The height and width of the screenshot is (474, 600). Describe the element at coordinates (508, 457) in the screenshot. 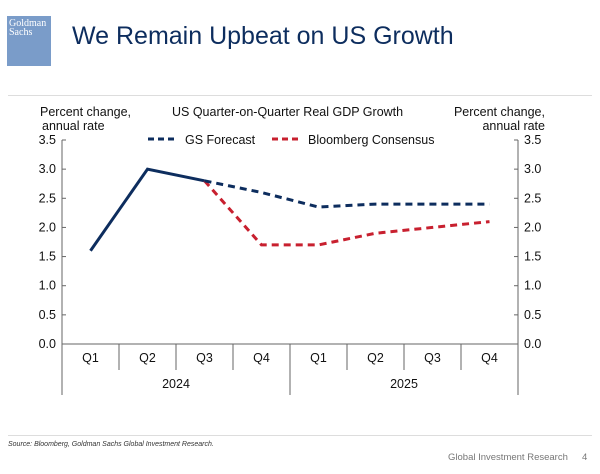

I see `footer-org: Global Investment Research` at that location.